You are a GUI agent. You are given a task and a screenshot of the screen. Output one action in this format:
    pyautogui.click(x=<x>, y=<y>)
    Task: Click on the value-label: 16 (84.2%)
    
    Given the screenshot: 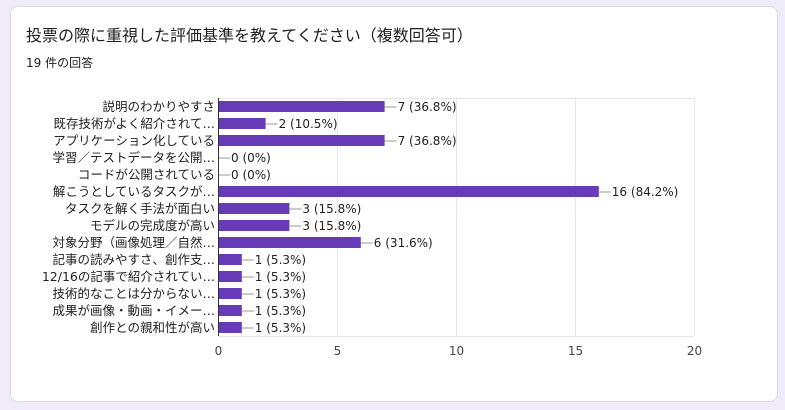 What is the action you would take?
    pyautogui.click(x=645, y=192)
    